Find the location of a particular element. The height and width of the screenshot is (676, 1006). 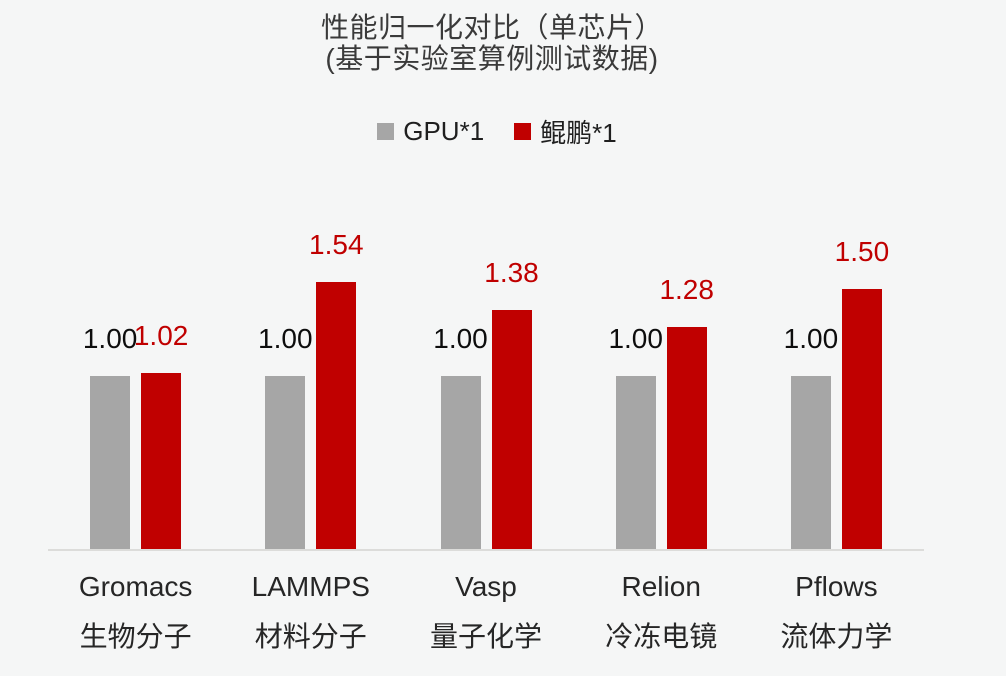

category-sublabel: 生物分子 is located at coordinates (135, 636).